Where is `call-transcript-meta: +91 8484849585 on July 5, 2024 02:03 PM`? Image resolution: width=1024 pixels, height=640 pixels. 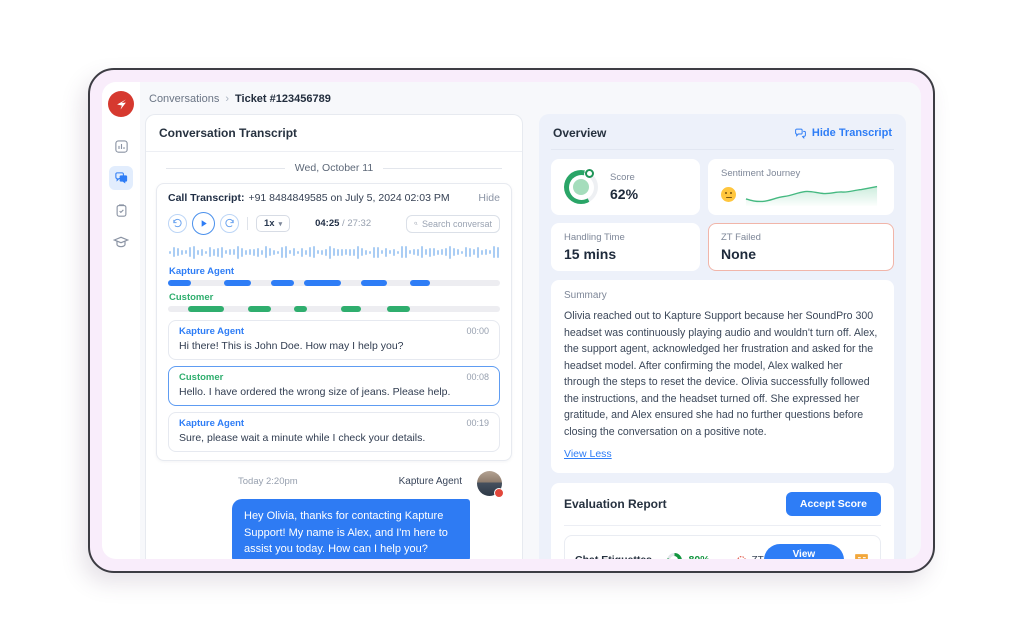 call-transcript-meta: +91 8484849585 on July 5, 2024 02:03 PM is located at coordinates (349, 198).